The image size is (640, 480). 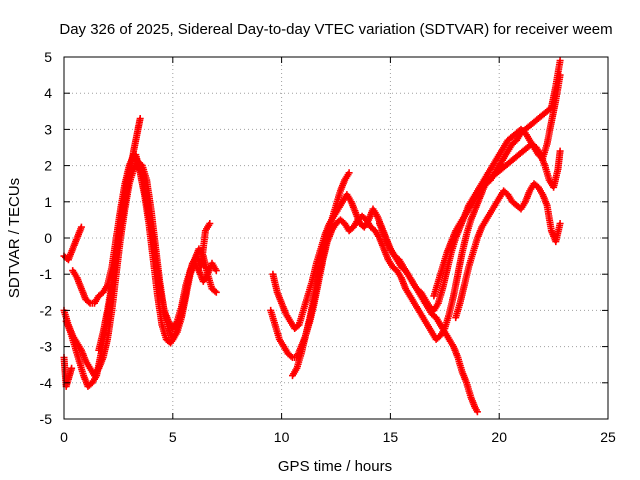 What do you see at coordinates (173, 437) in the screenshot?
I see `x-tick-label: 5` at bounding box center [173, 437].